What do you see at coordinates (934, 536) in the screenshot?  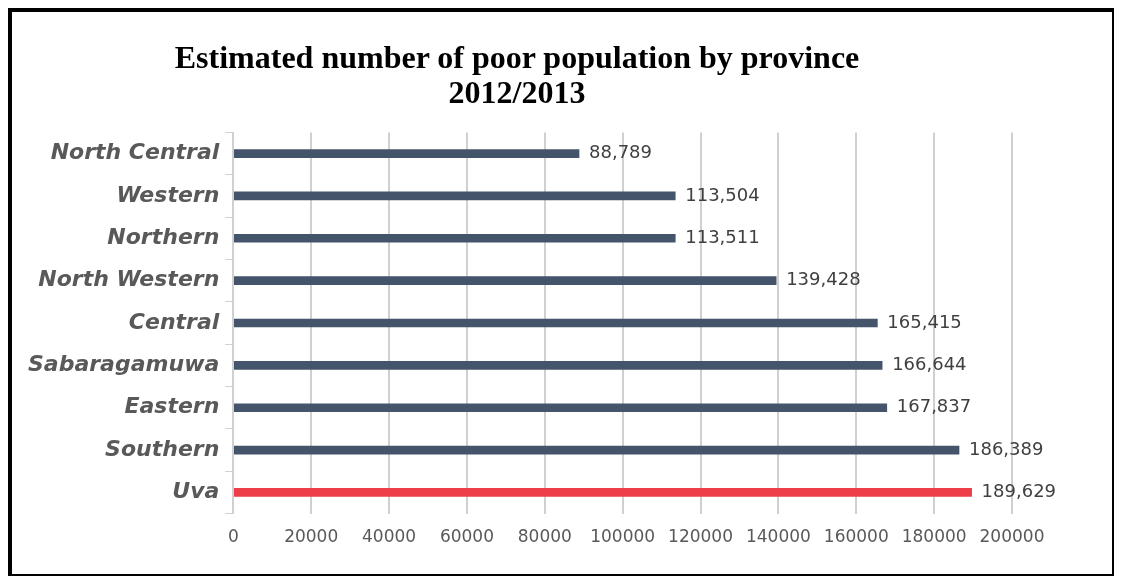 I see `x-tick-label: 180000` at bounding box center [934, 536].